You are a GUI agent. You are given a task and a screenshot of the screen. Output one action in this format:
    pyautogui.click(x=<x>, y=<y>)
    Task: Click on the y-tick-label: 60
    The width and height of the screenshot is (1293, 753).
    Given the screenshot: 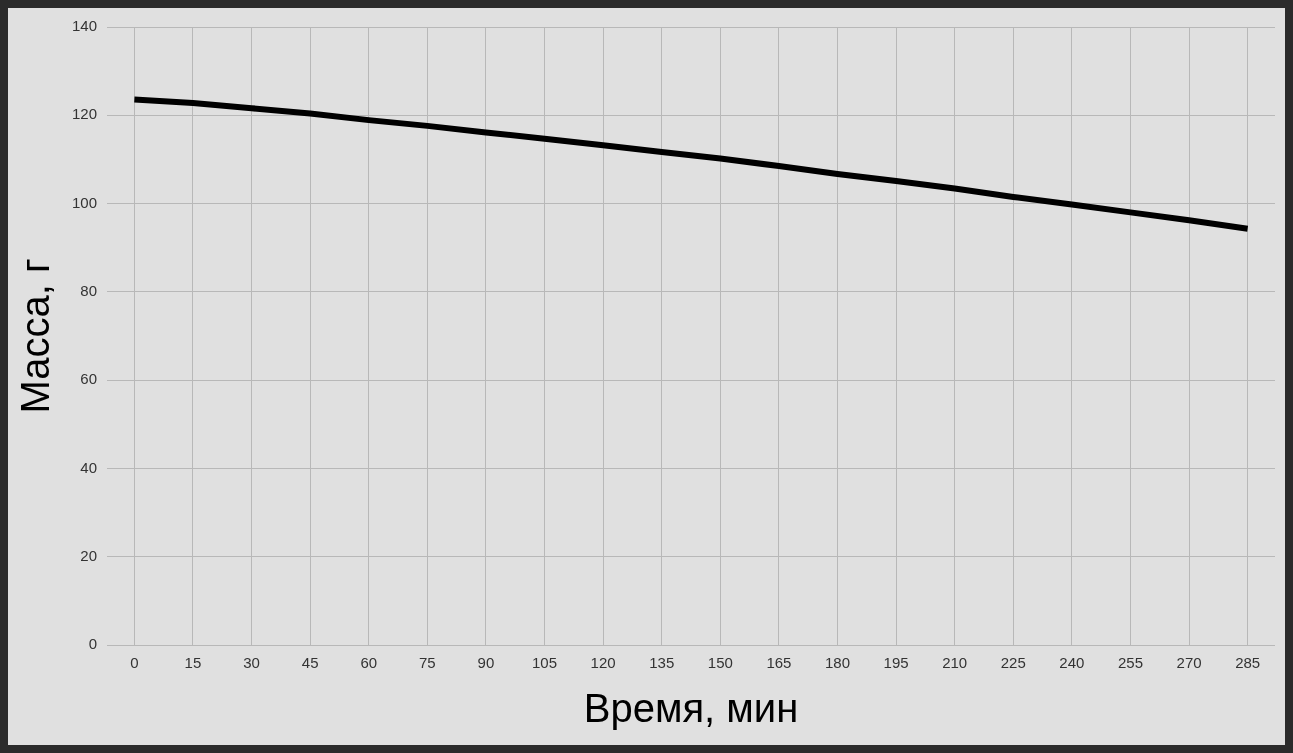 What is the action you would take?
    pyautogui.click(x=89, y=379)
    